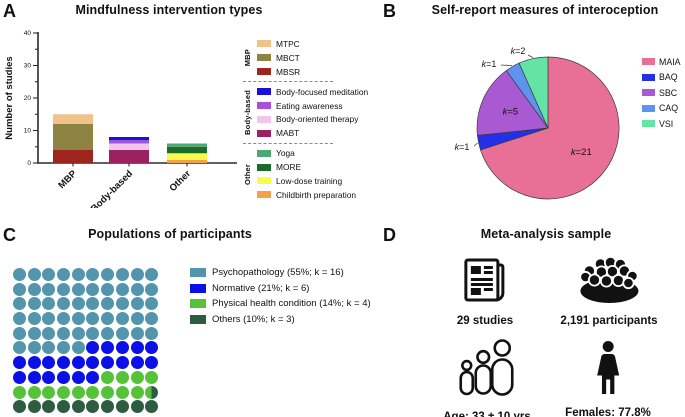  What do you see at coordinates (581, 152) in the screenshot?
I see `pie-slice-label: k=21` at bounding box center [581, 152].